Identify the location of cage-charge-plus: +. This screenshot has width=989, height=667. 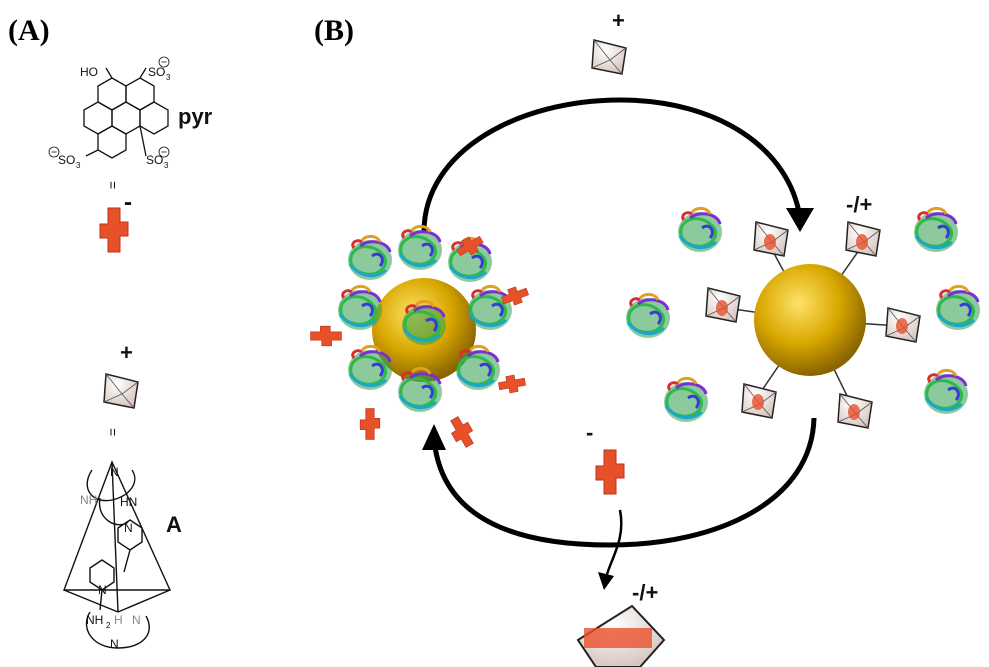
(126, 352).